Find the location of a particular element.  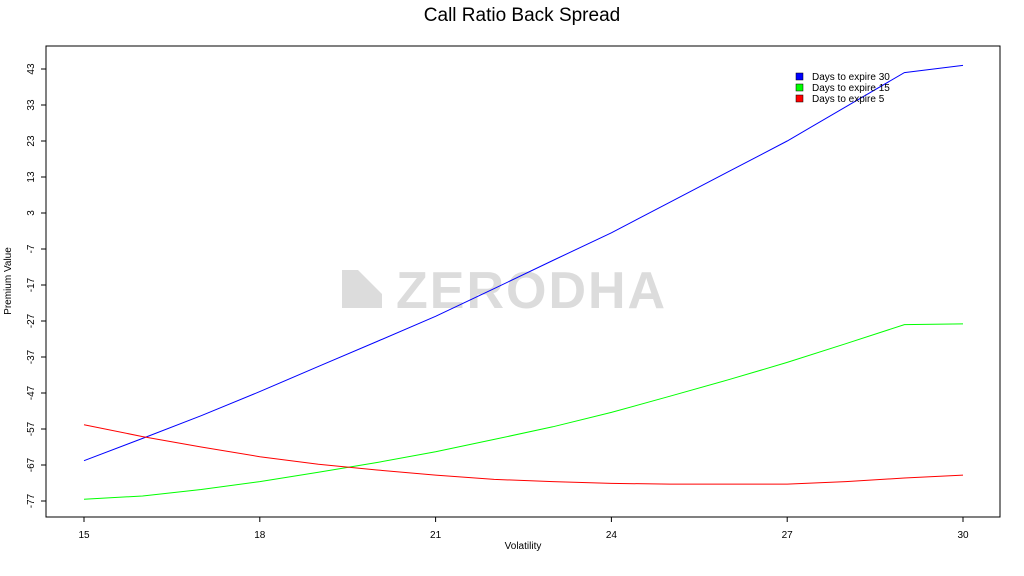

y-tick-label: -27 is located at coordinates (31, 320).